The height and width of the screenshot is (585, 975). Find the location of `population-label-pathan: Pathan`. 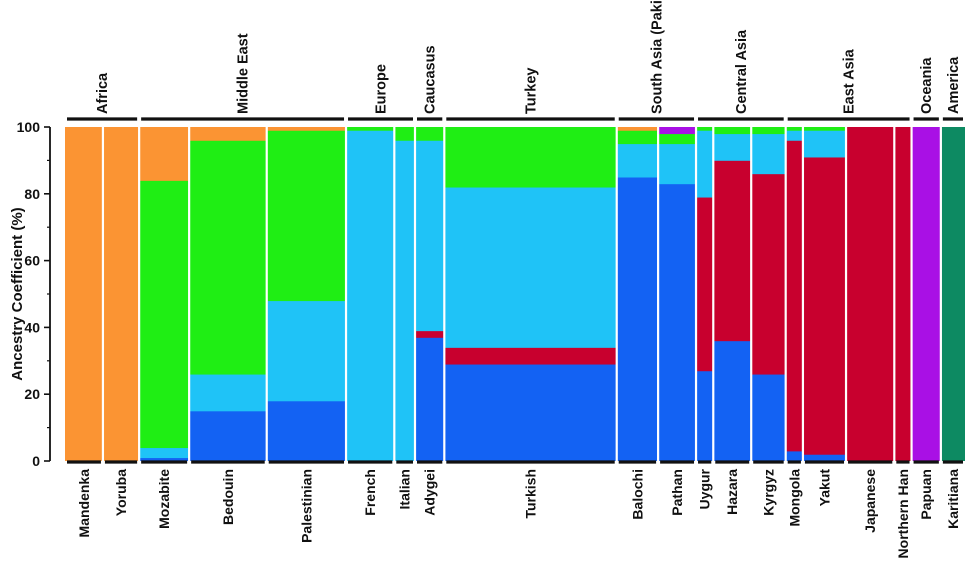

population-label-pathan: Pathan is located at coordinates (677, 492).